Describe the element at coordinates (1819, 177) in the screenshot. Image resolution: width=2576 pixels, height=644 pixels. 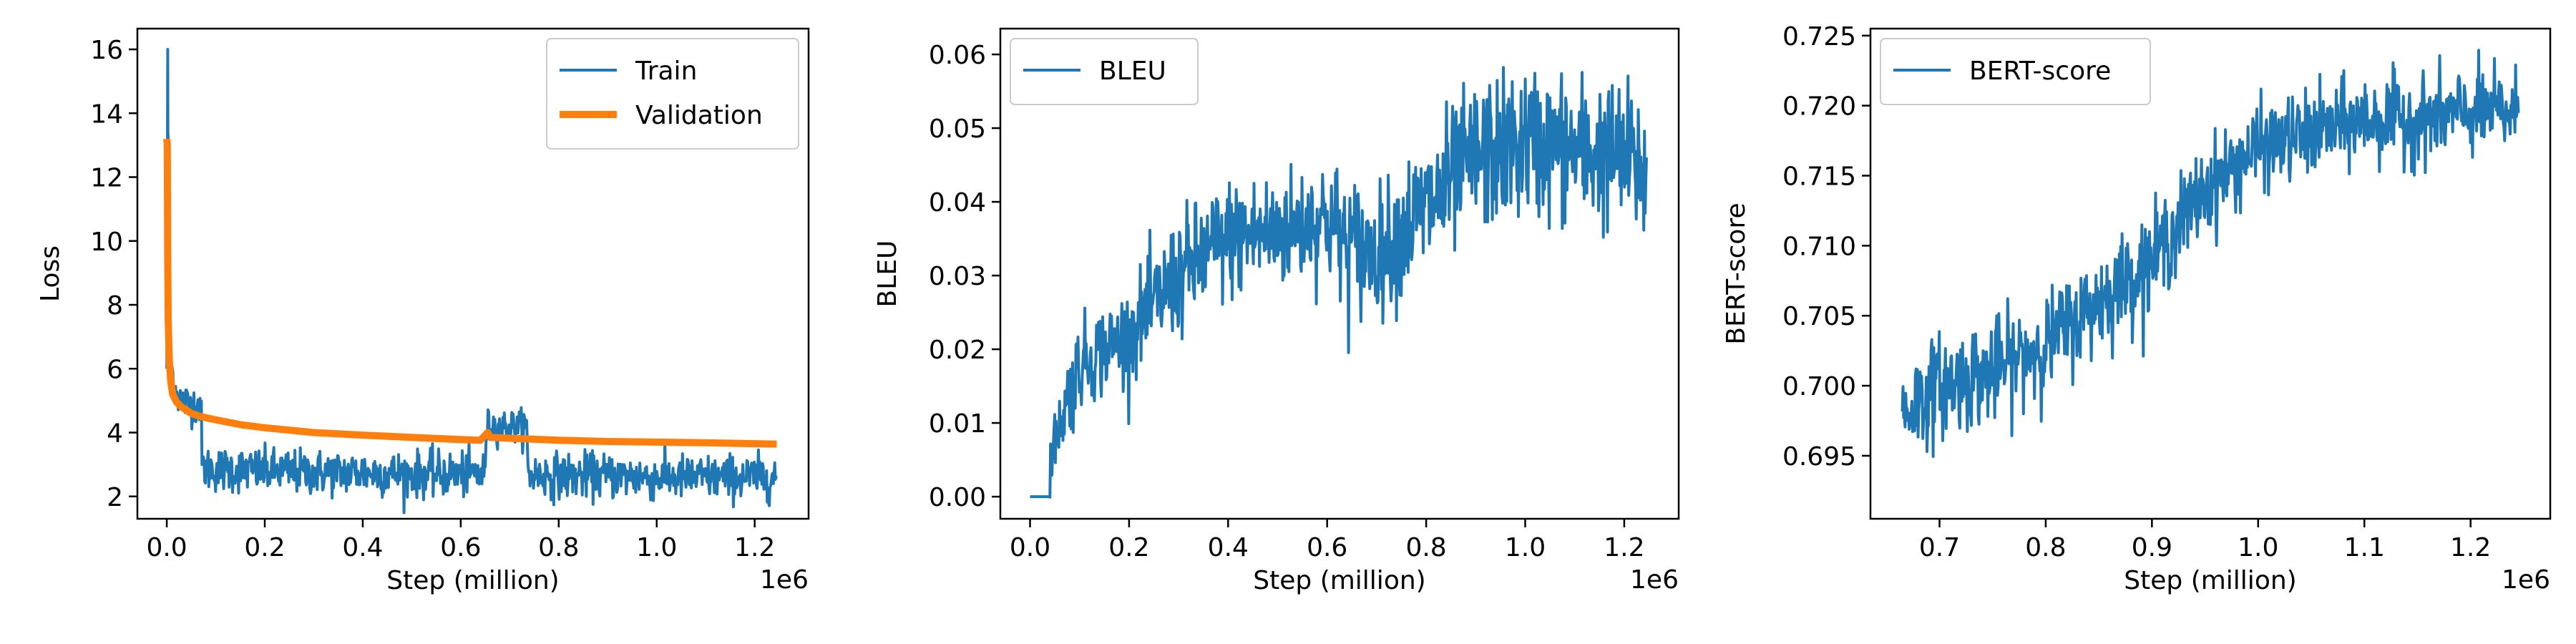
I see `y-tick-label: 0.715` at that location.